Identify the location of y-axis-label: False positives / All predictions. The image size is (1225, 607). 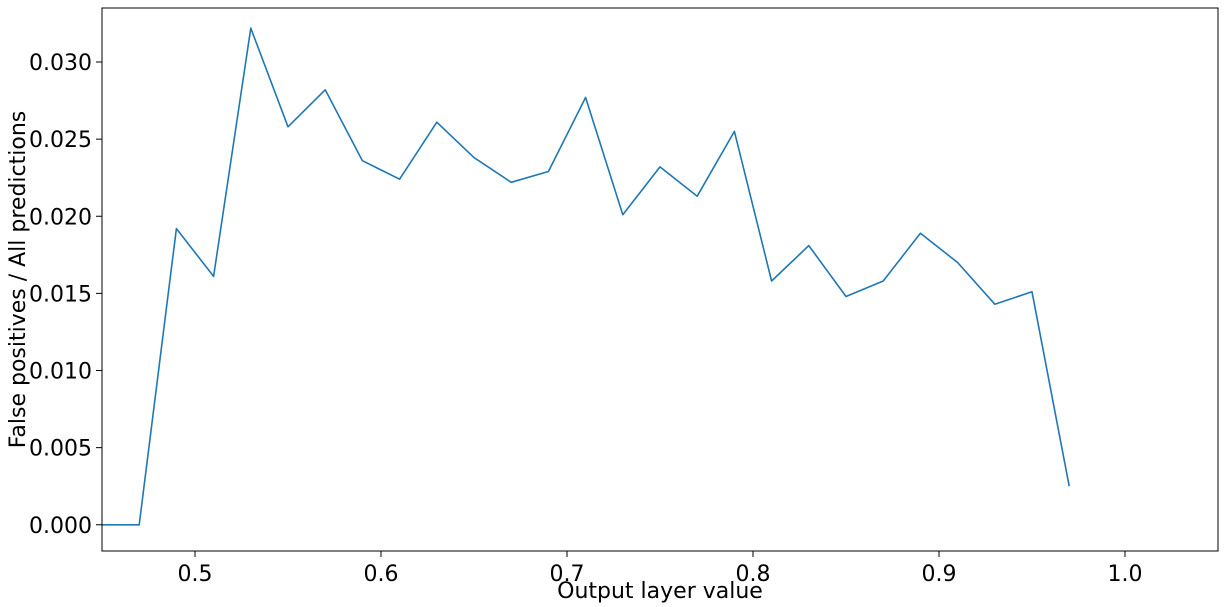
(18, 279).